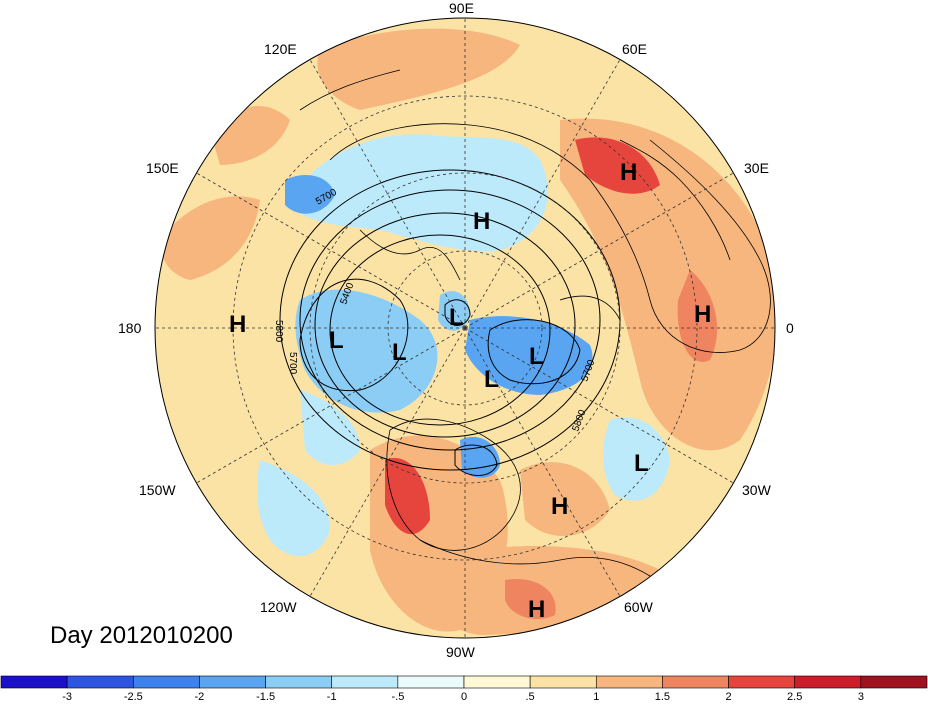  Describe the element at coordinates (387, 194) in the screenshot. I see `meridian-lon-120e` at that location.